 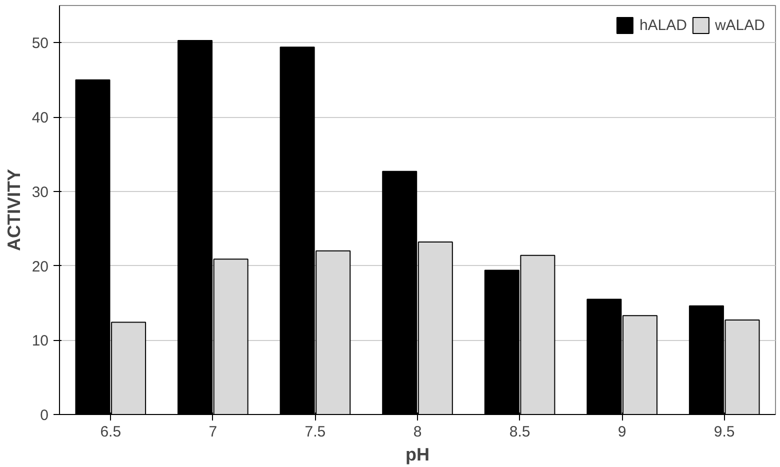 What do you see at coordinates (111, 432) in the screenshot?
I see `x-tick-label: 6.5` at bounding box center [111, 432].